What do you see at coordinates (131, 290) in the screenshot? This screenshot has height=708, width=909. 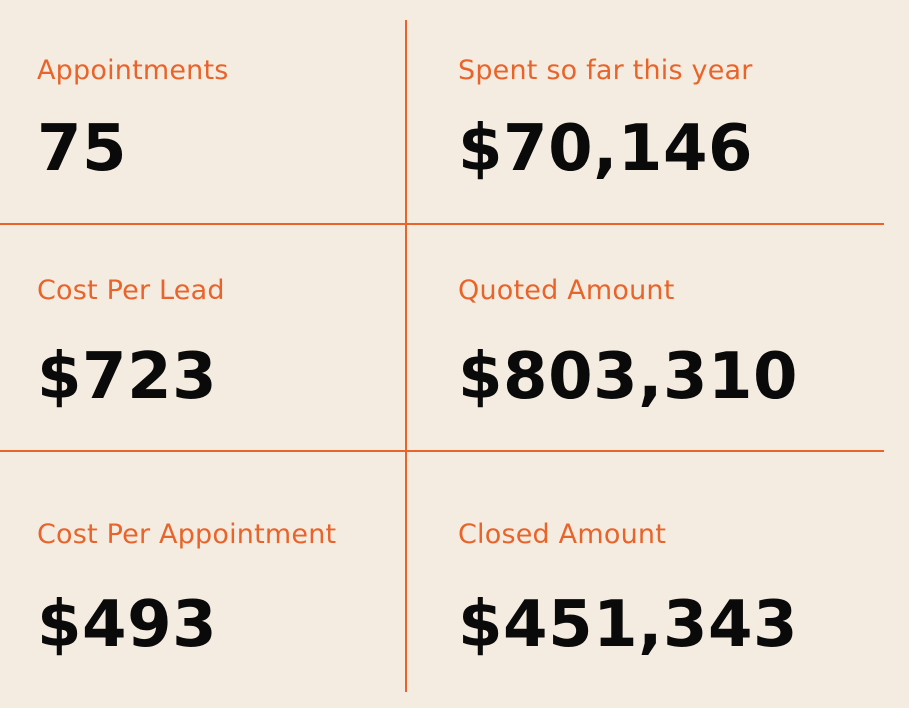 I see `metric-label: Cost Per Lead` at bounding box center [131, 290].